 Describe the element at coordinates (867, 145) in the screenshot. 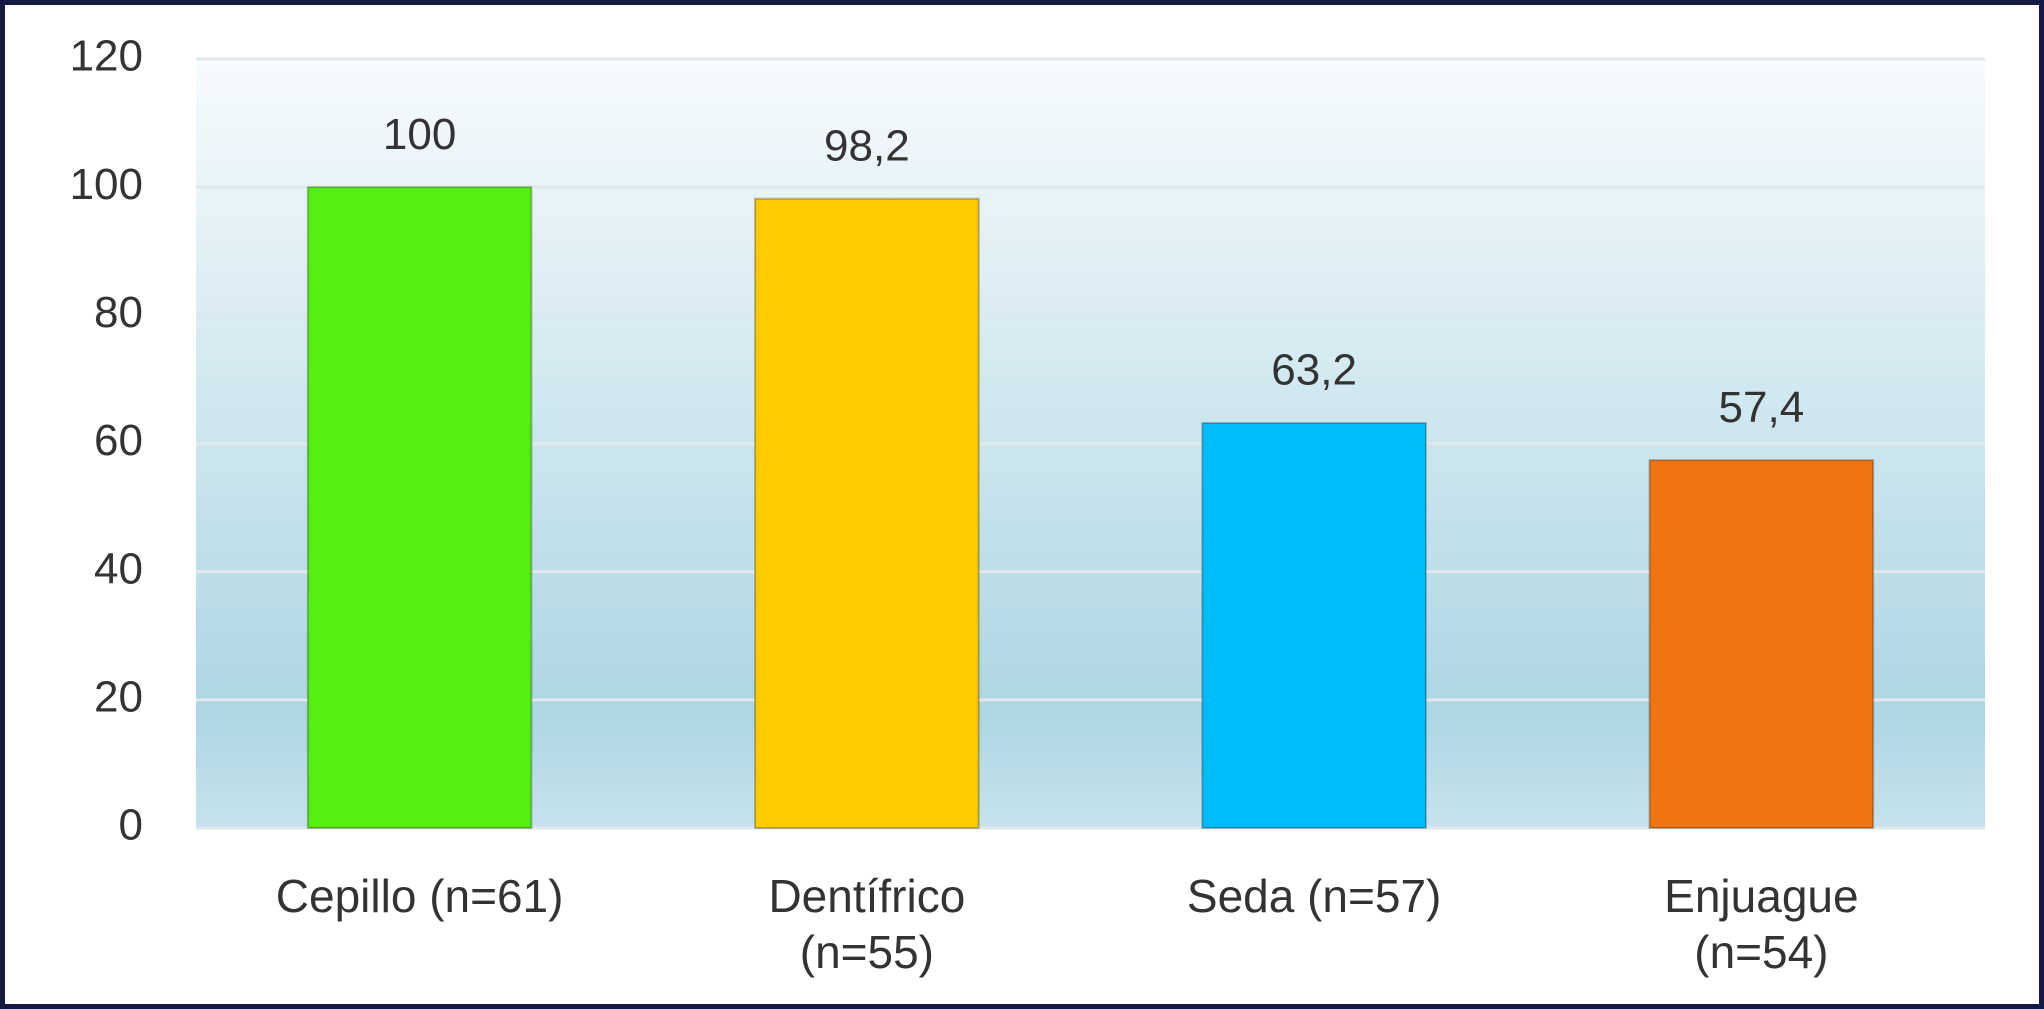

I see `data-label: 98,2` at that location.